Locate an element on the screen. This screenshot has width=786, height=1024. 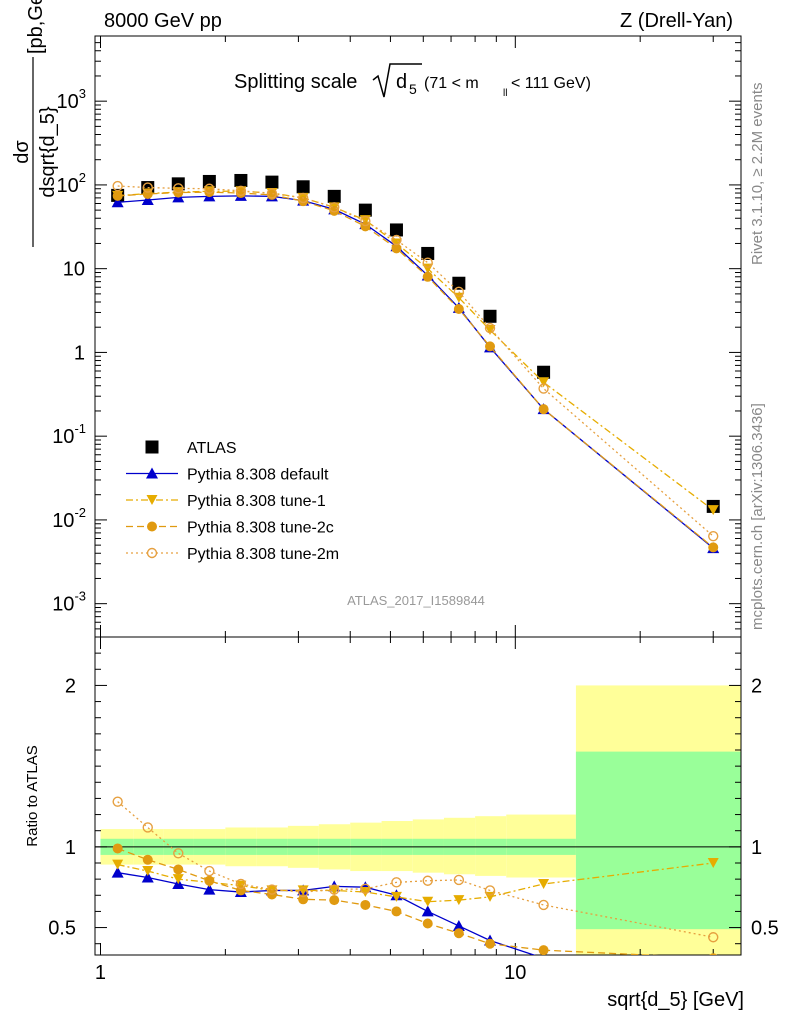
y-tick-label-exp: -3 is located at coordinates (80, 596).